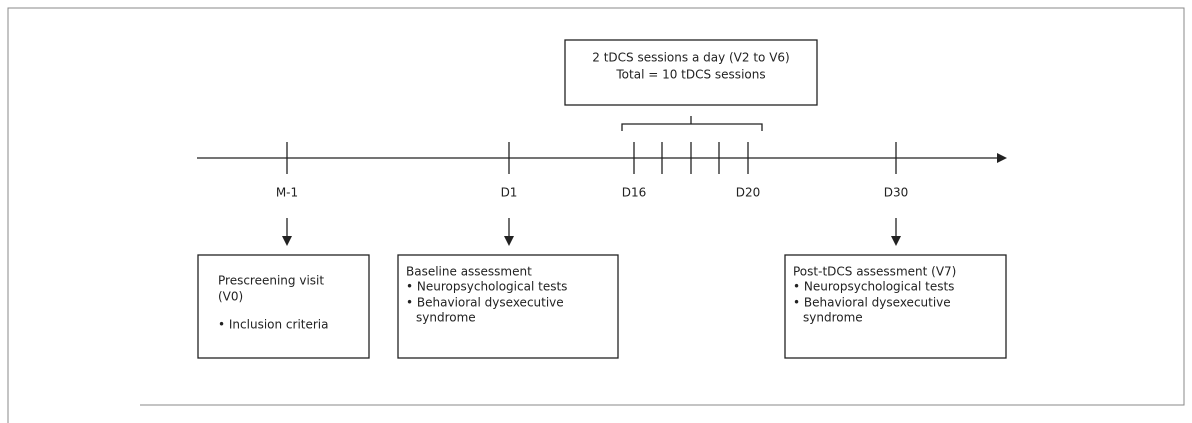 The image size is (1192, 423). What do you see at coordinates (469, 272) in the screenshot?
I see `box-text: Baseline assessment` at bounding box center [469, 272].